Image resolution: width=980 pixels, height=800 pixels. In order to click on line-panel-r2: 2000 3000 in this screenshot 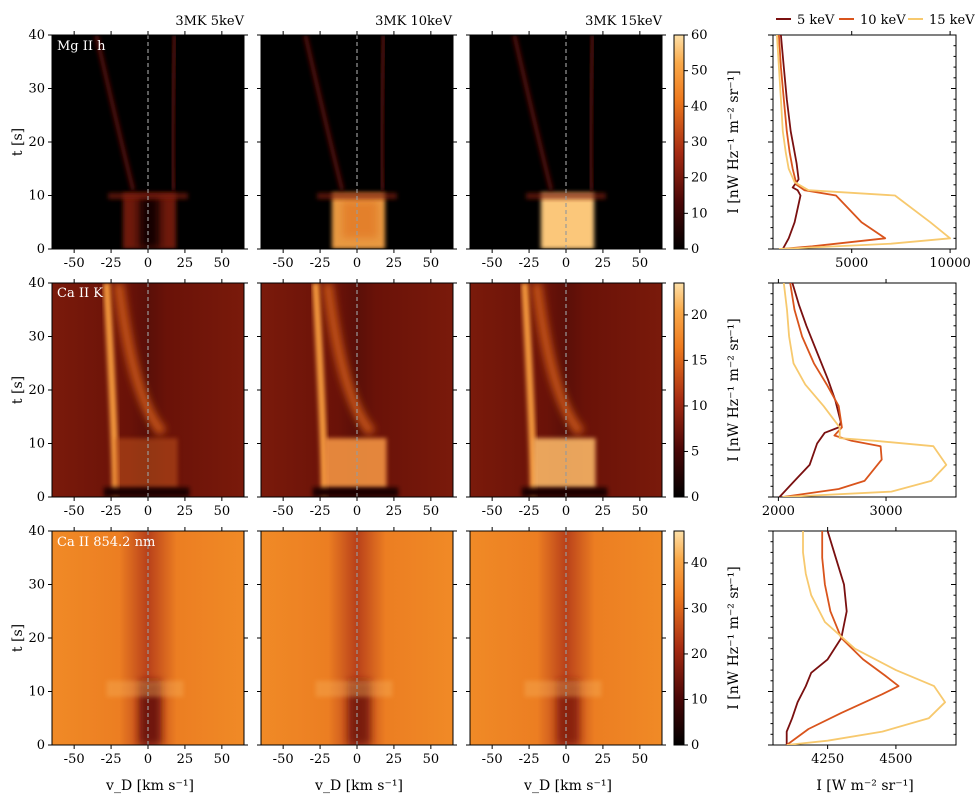, I will do `click(859, 399)`.